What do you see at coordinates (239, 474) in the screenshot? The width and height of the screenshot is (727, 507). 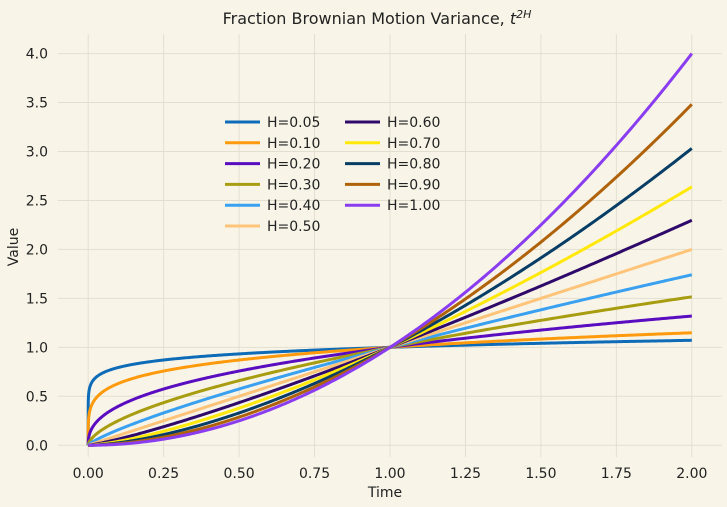 I see `x-tick-label: 0.50` at bounding box center [239, 474].